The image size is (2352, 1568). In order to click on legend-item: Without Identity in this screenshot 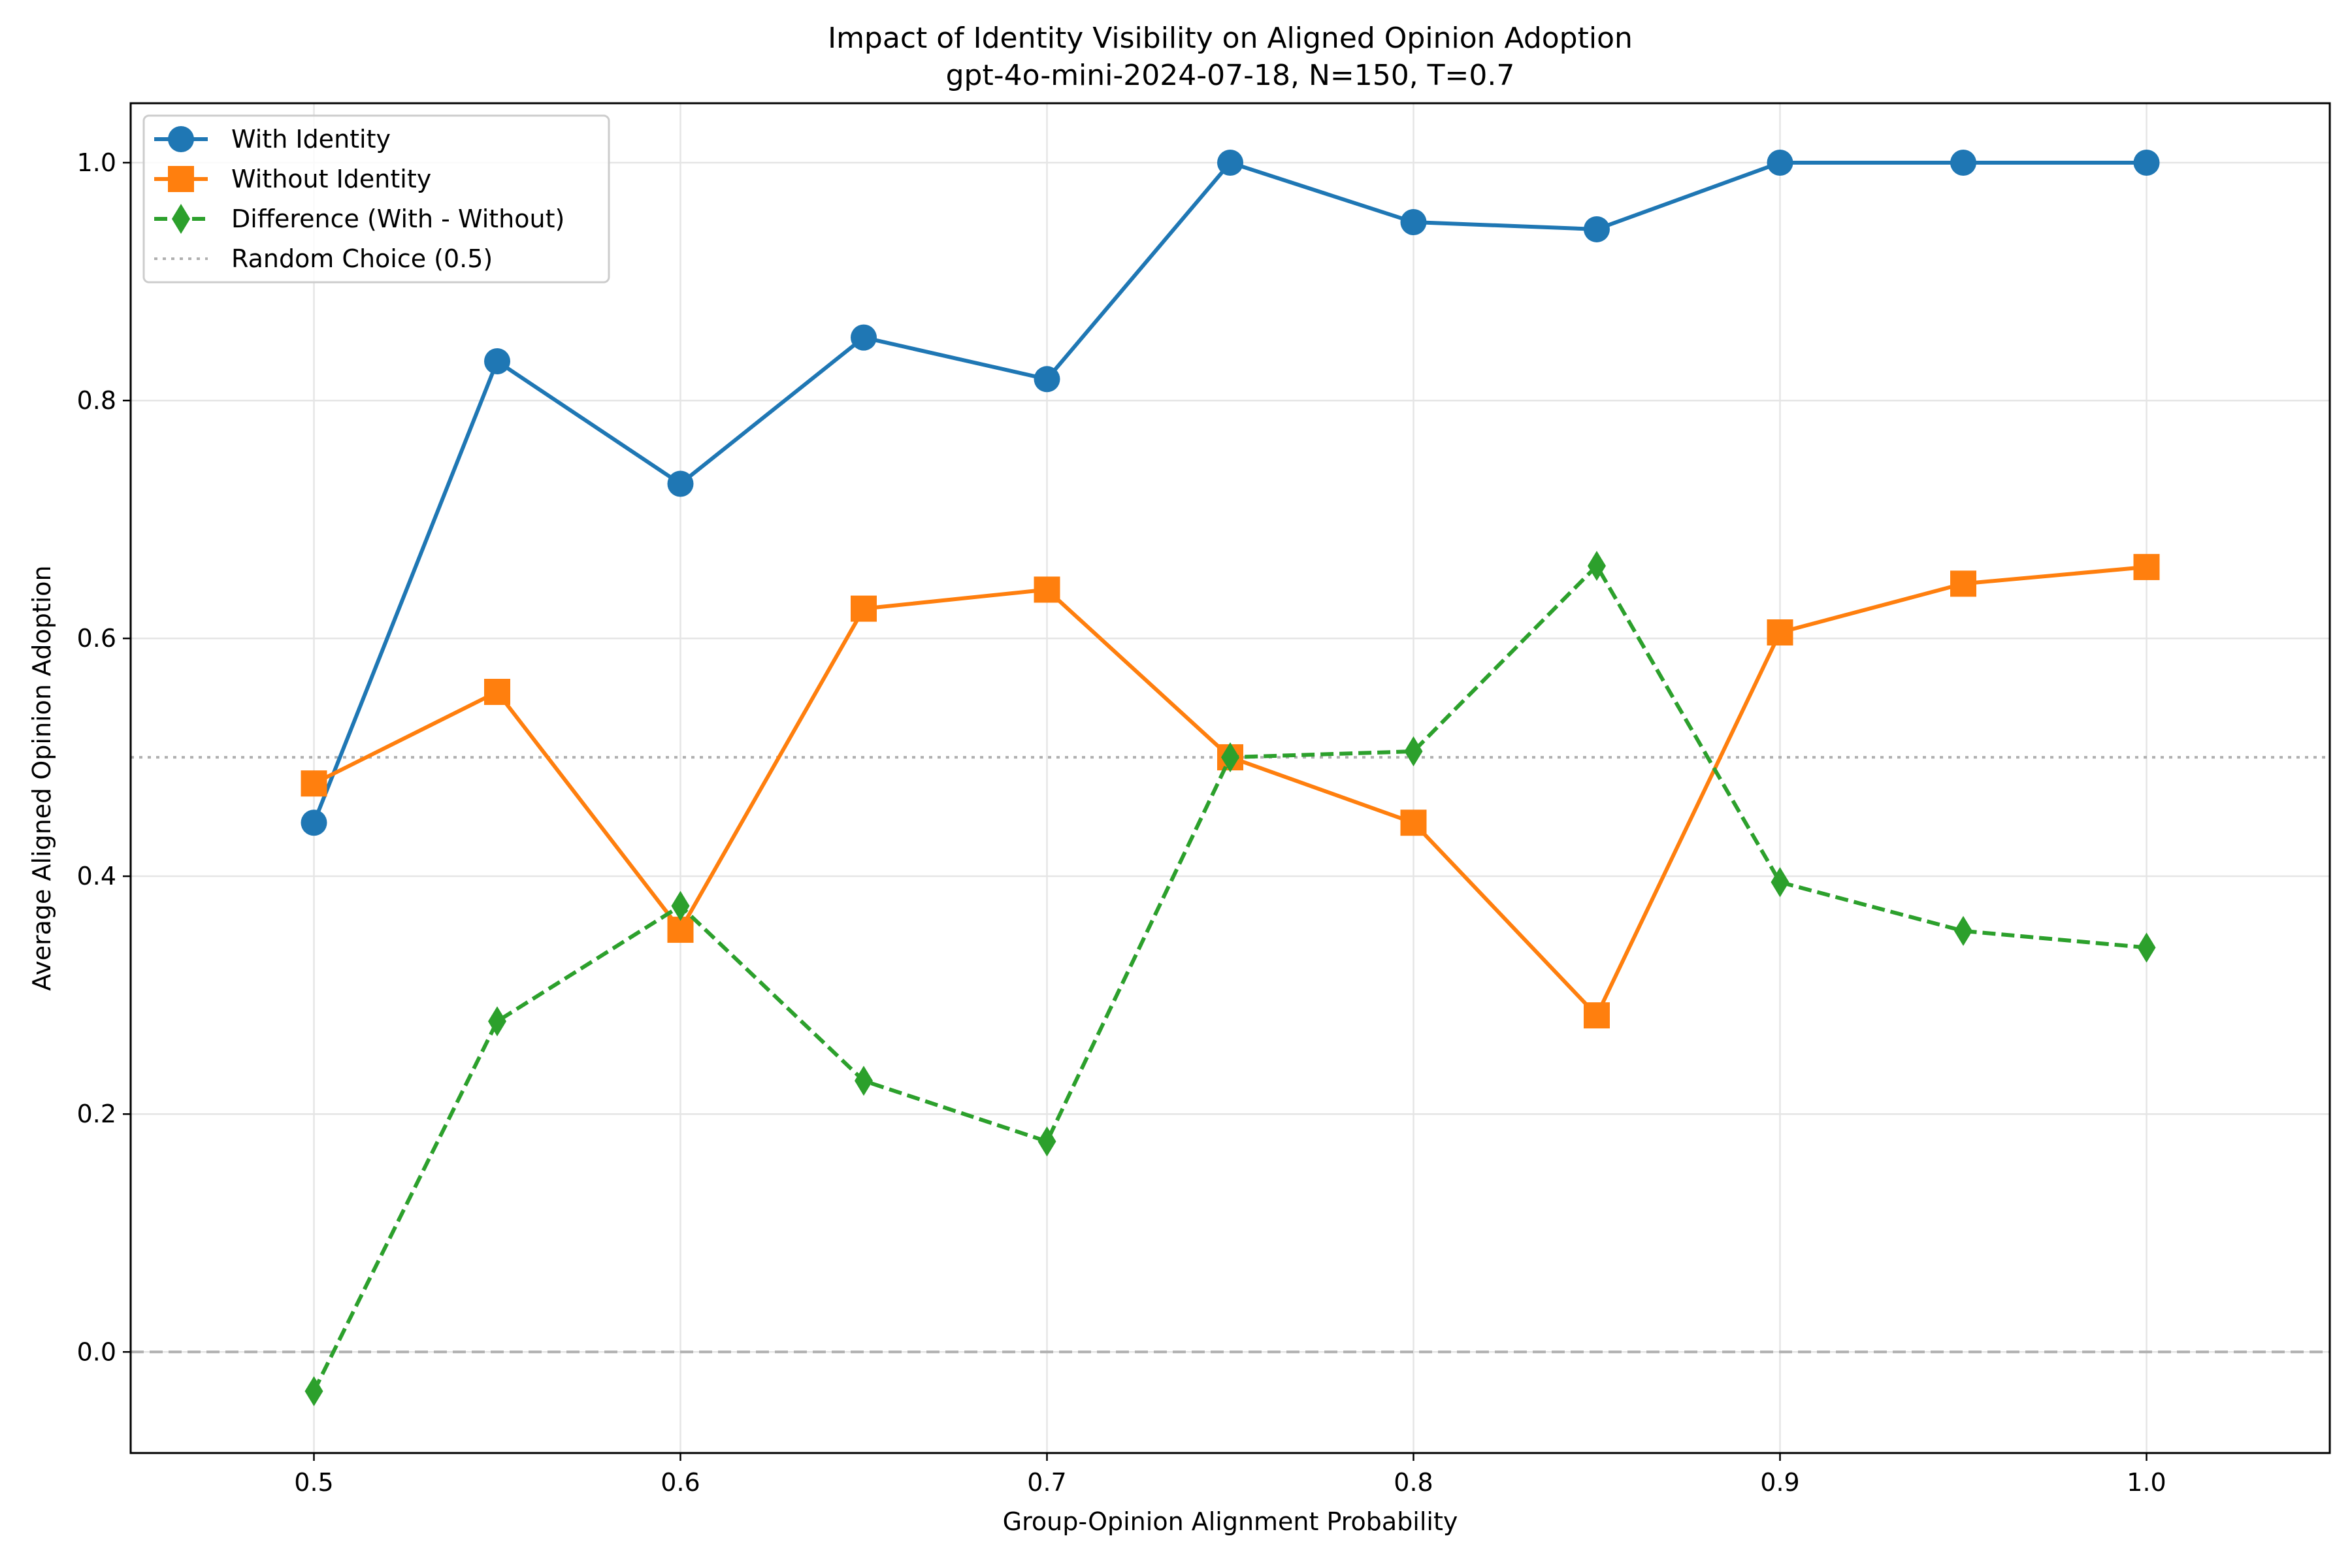, I will do `click(292, 179)`.